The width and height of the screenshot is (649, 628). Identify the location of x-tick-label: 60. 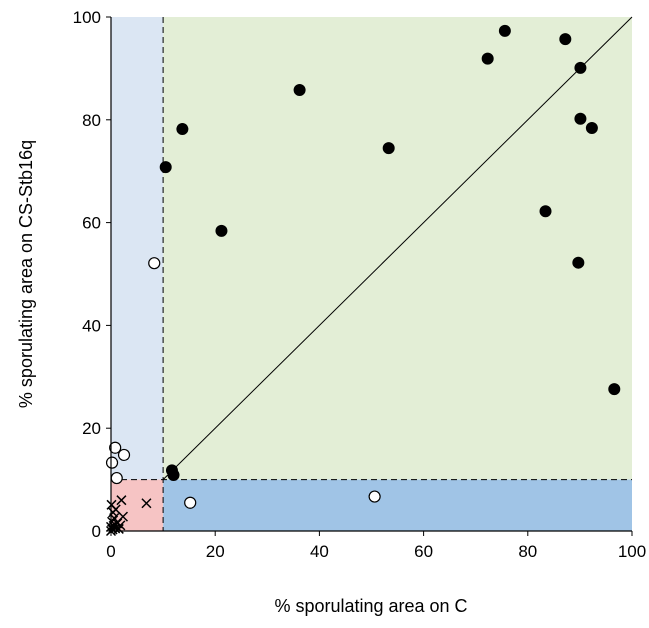
(423, 551).